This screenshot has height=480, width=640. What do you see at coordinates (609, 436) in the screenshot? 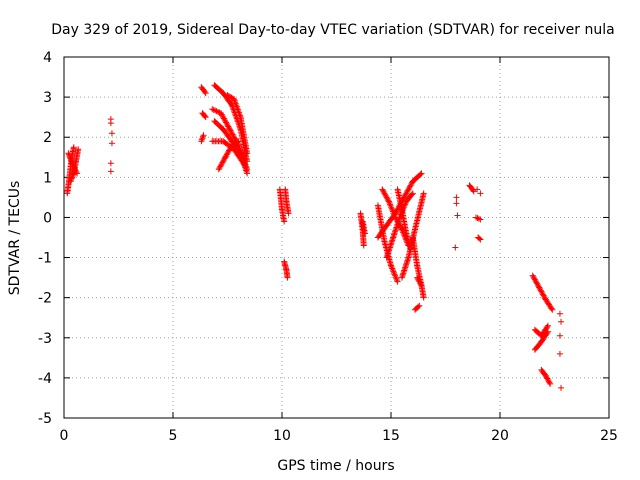
I see `x-tick-label: 25` at bounding box center [609, 436].